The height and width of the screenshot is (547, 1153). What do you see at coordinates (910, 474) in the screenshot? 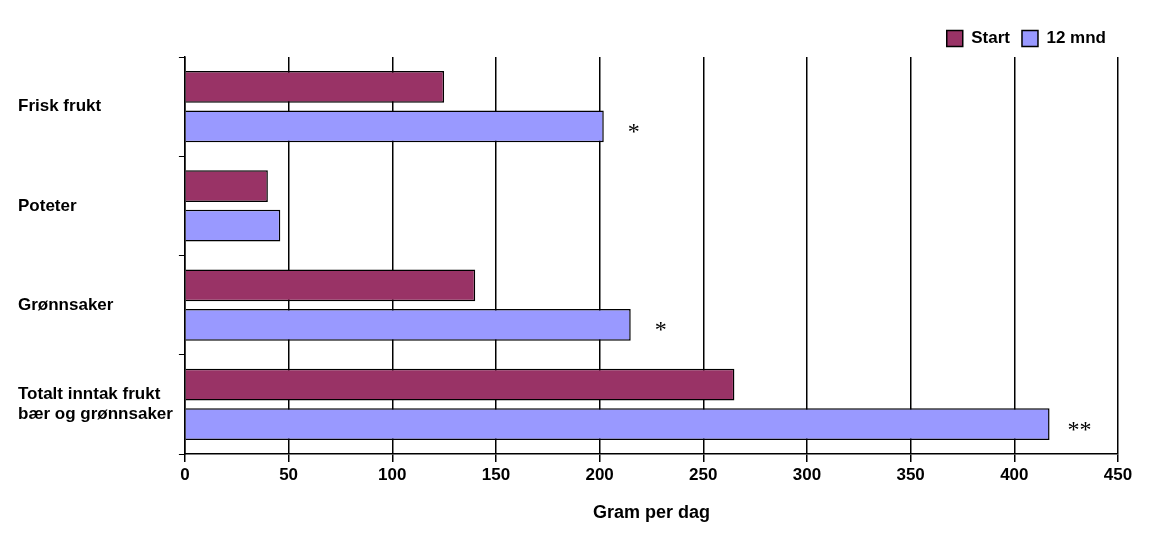
I see `x-tick-label: 350` at bounding box center [910, 474].